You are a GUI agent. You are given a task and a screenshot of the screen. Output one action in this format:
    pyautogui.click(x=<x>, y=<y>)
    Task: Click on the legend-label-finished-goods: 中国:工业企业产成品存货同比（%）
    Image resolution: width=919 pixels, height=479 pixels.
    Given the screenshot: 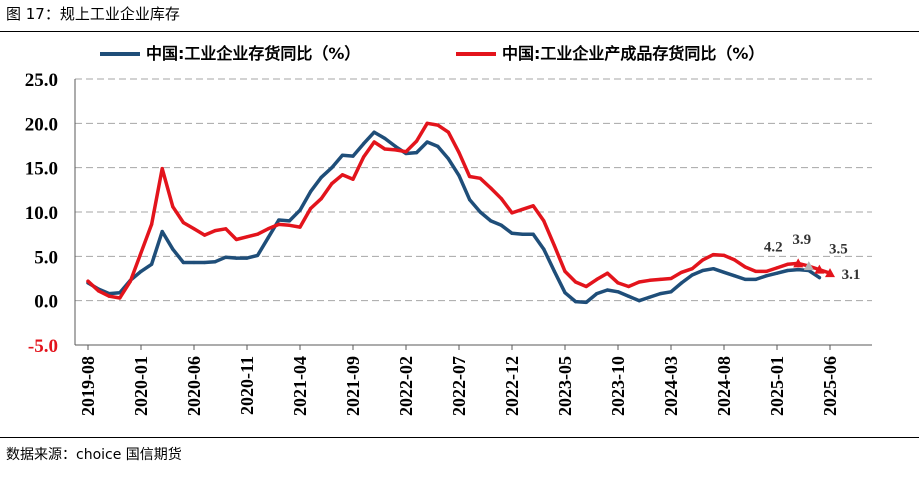 What is the action you would take?
    pyautogui.click(x=633, y=53)
    